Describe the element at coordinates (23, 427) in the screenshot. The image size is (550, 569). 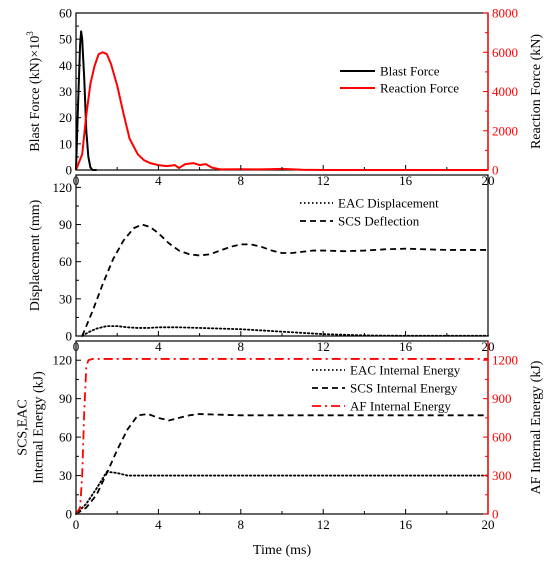
I see `y-axis-title-line: SCS,EAC` at that location.